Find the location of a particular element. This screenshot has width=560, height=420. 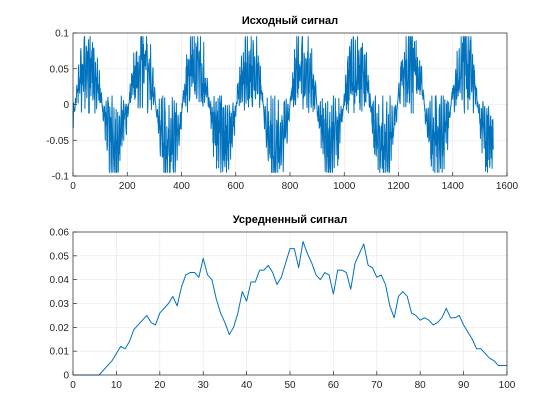

bottom-x-tick-label: 10 is located at coordinates (117, 385).